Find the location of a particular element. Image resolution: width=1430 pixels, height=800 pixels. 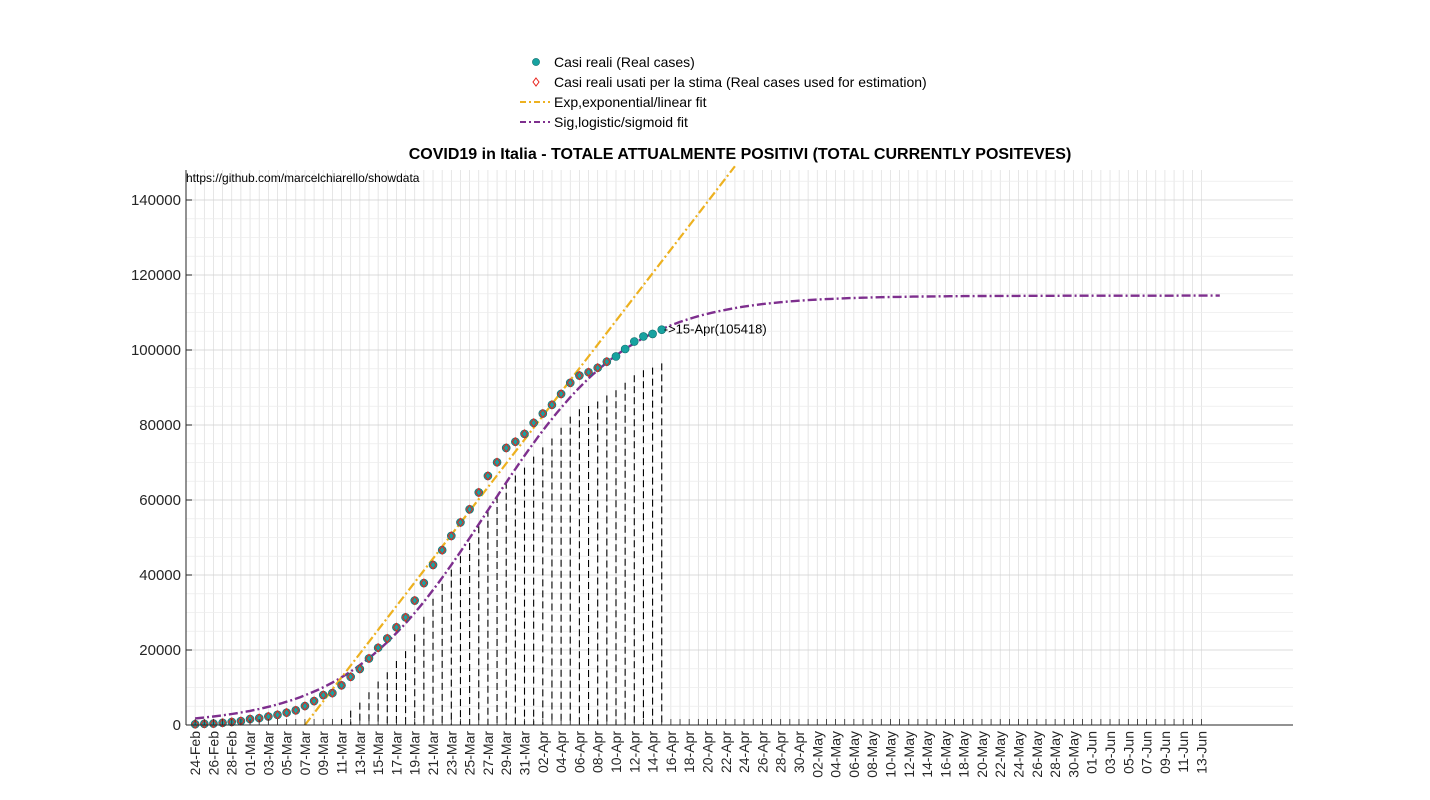

x-tick-label: 01-Mar is located at coordinates (250, 753).